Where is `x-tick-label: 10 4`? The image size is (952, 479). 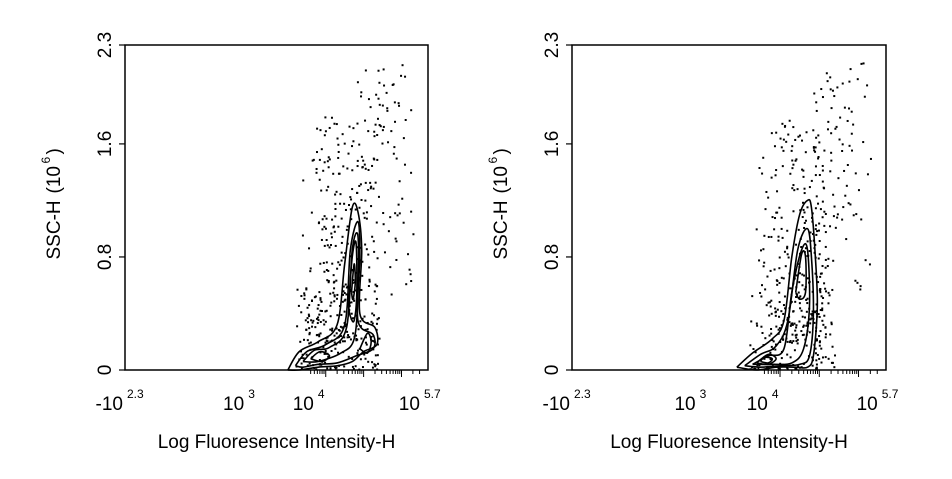 x-tick-label: 10 4 is located at coordinates (763, 401).